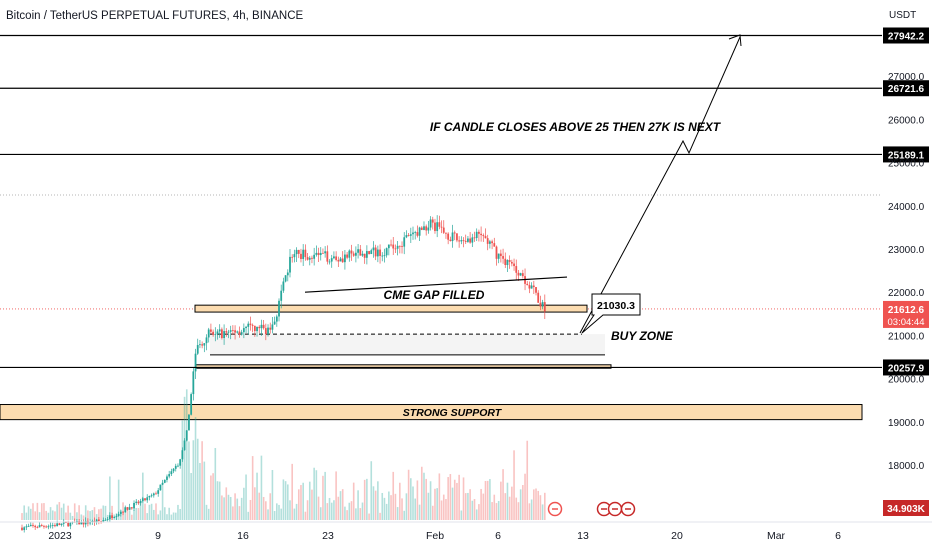  Describe the element at coordinates (660, 185) in the screenshot. I see `projection-path` at that location.